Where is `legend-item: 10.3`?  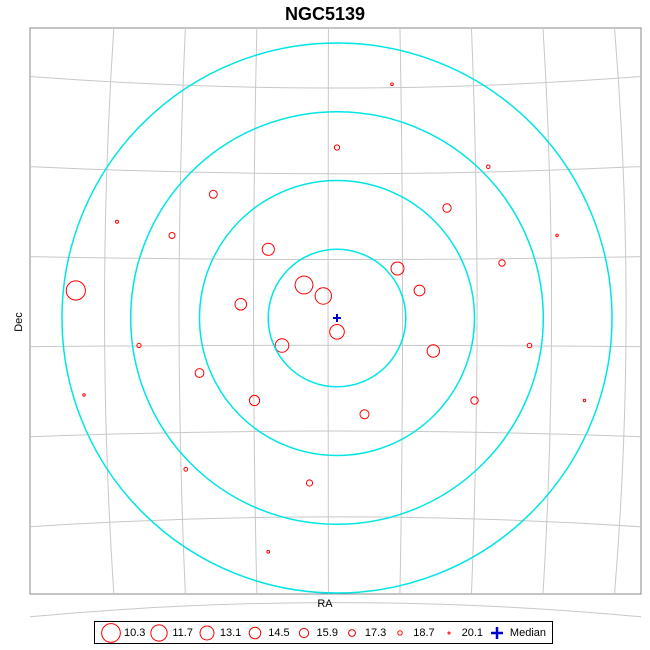 legend-item: 10.3 is located at coordinates (123, 632).